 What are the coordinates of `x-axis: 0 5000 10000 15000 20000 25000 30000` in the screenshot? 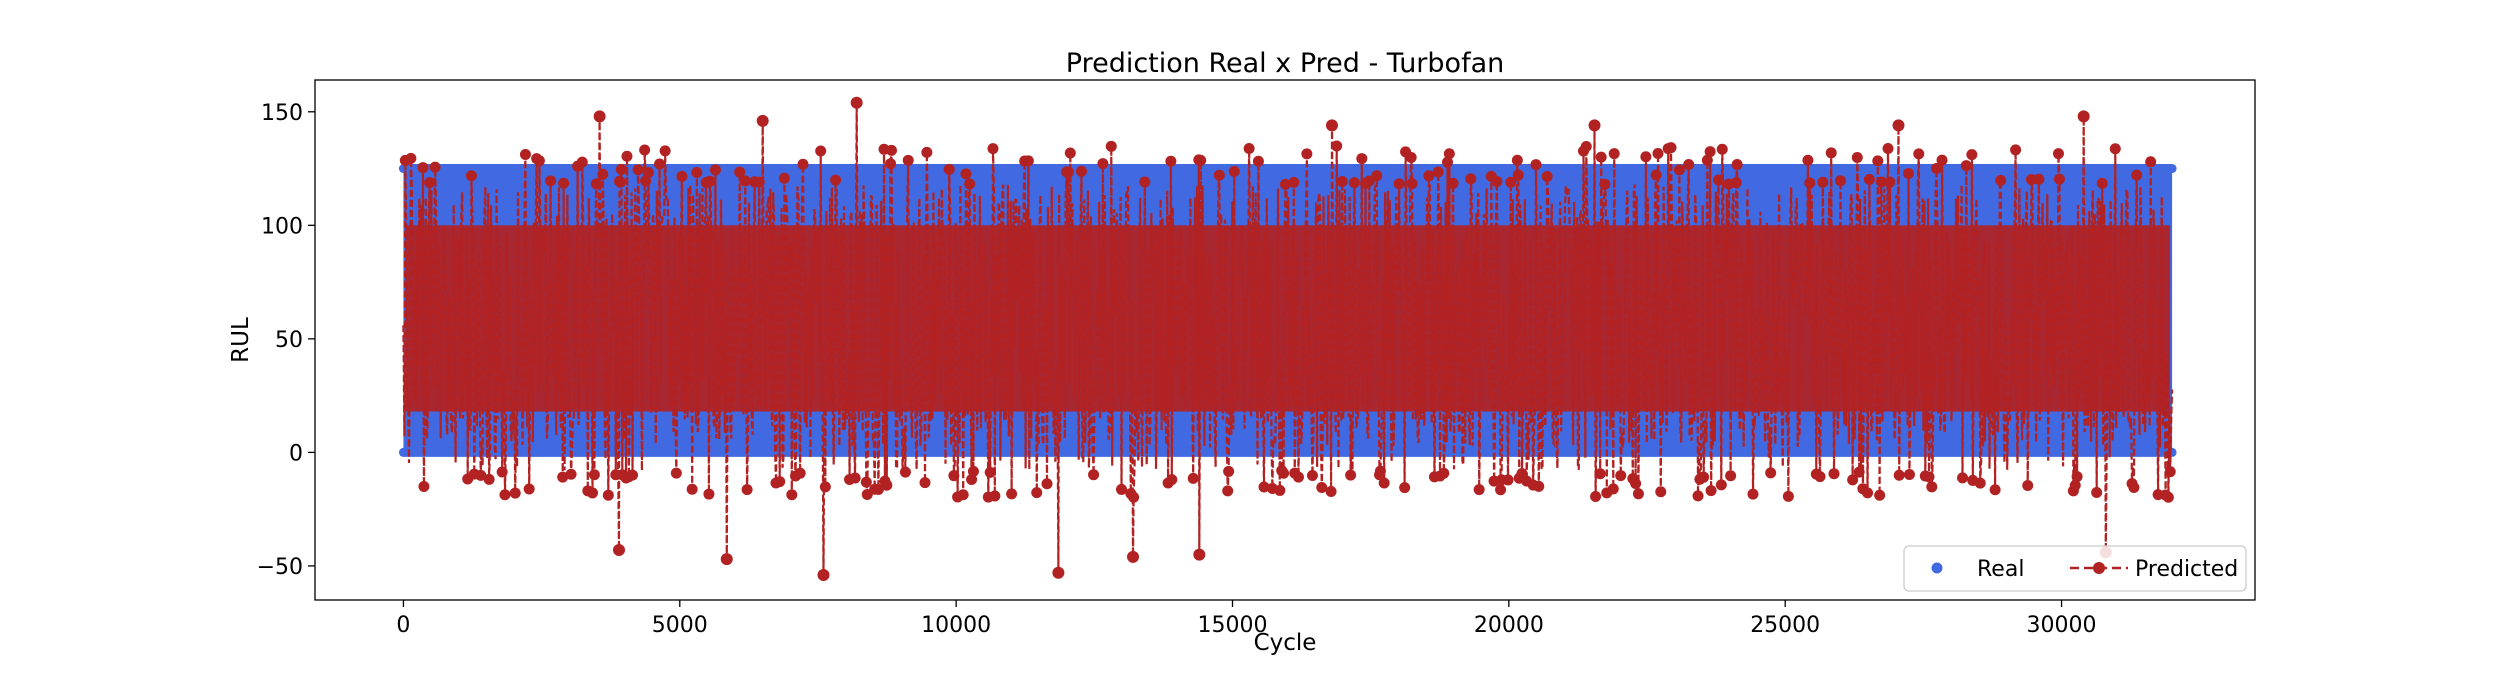 It's located at (1246, 619).